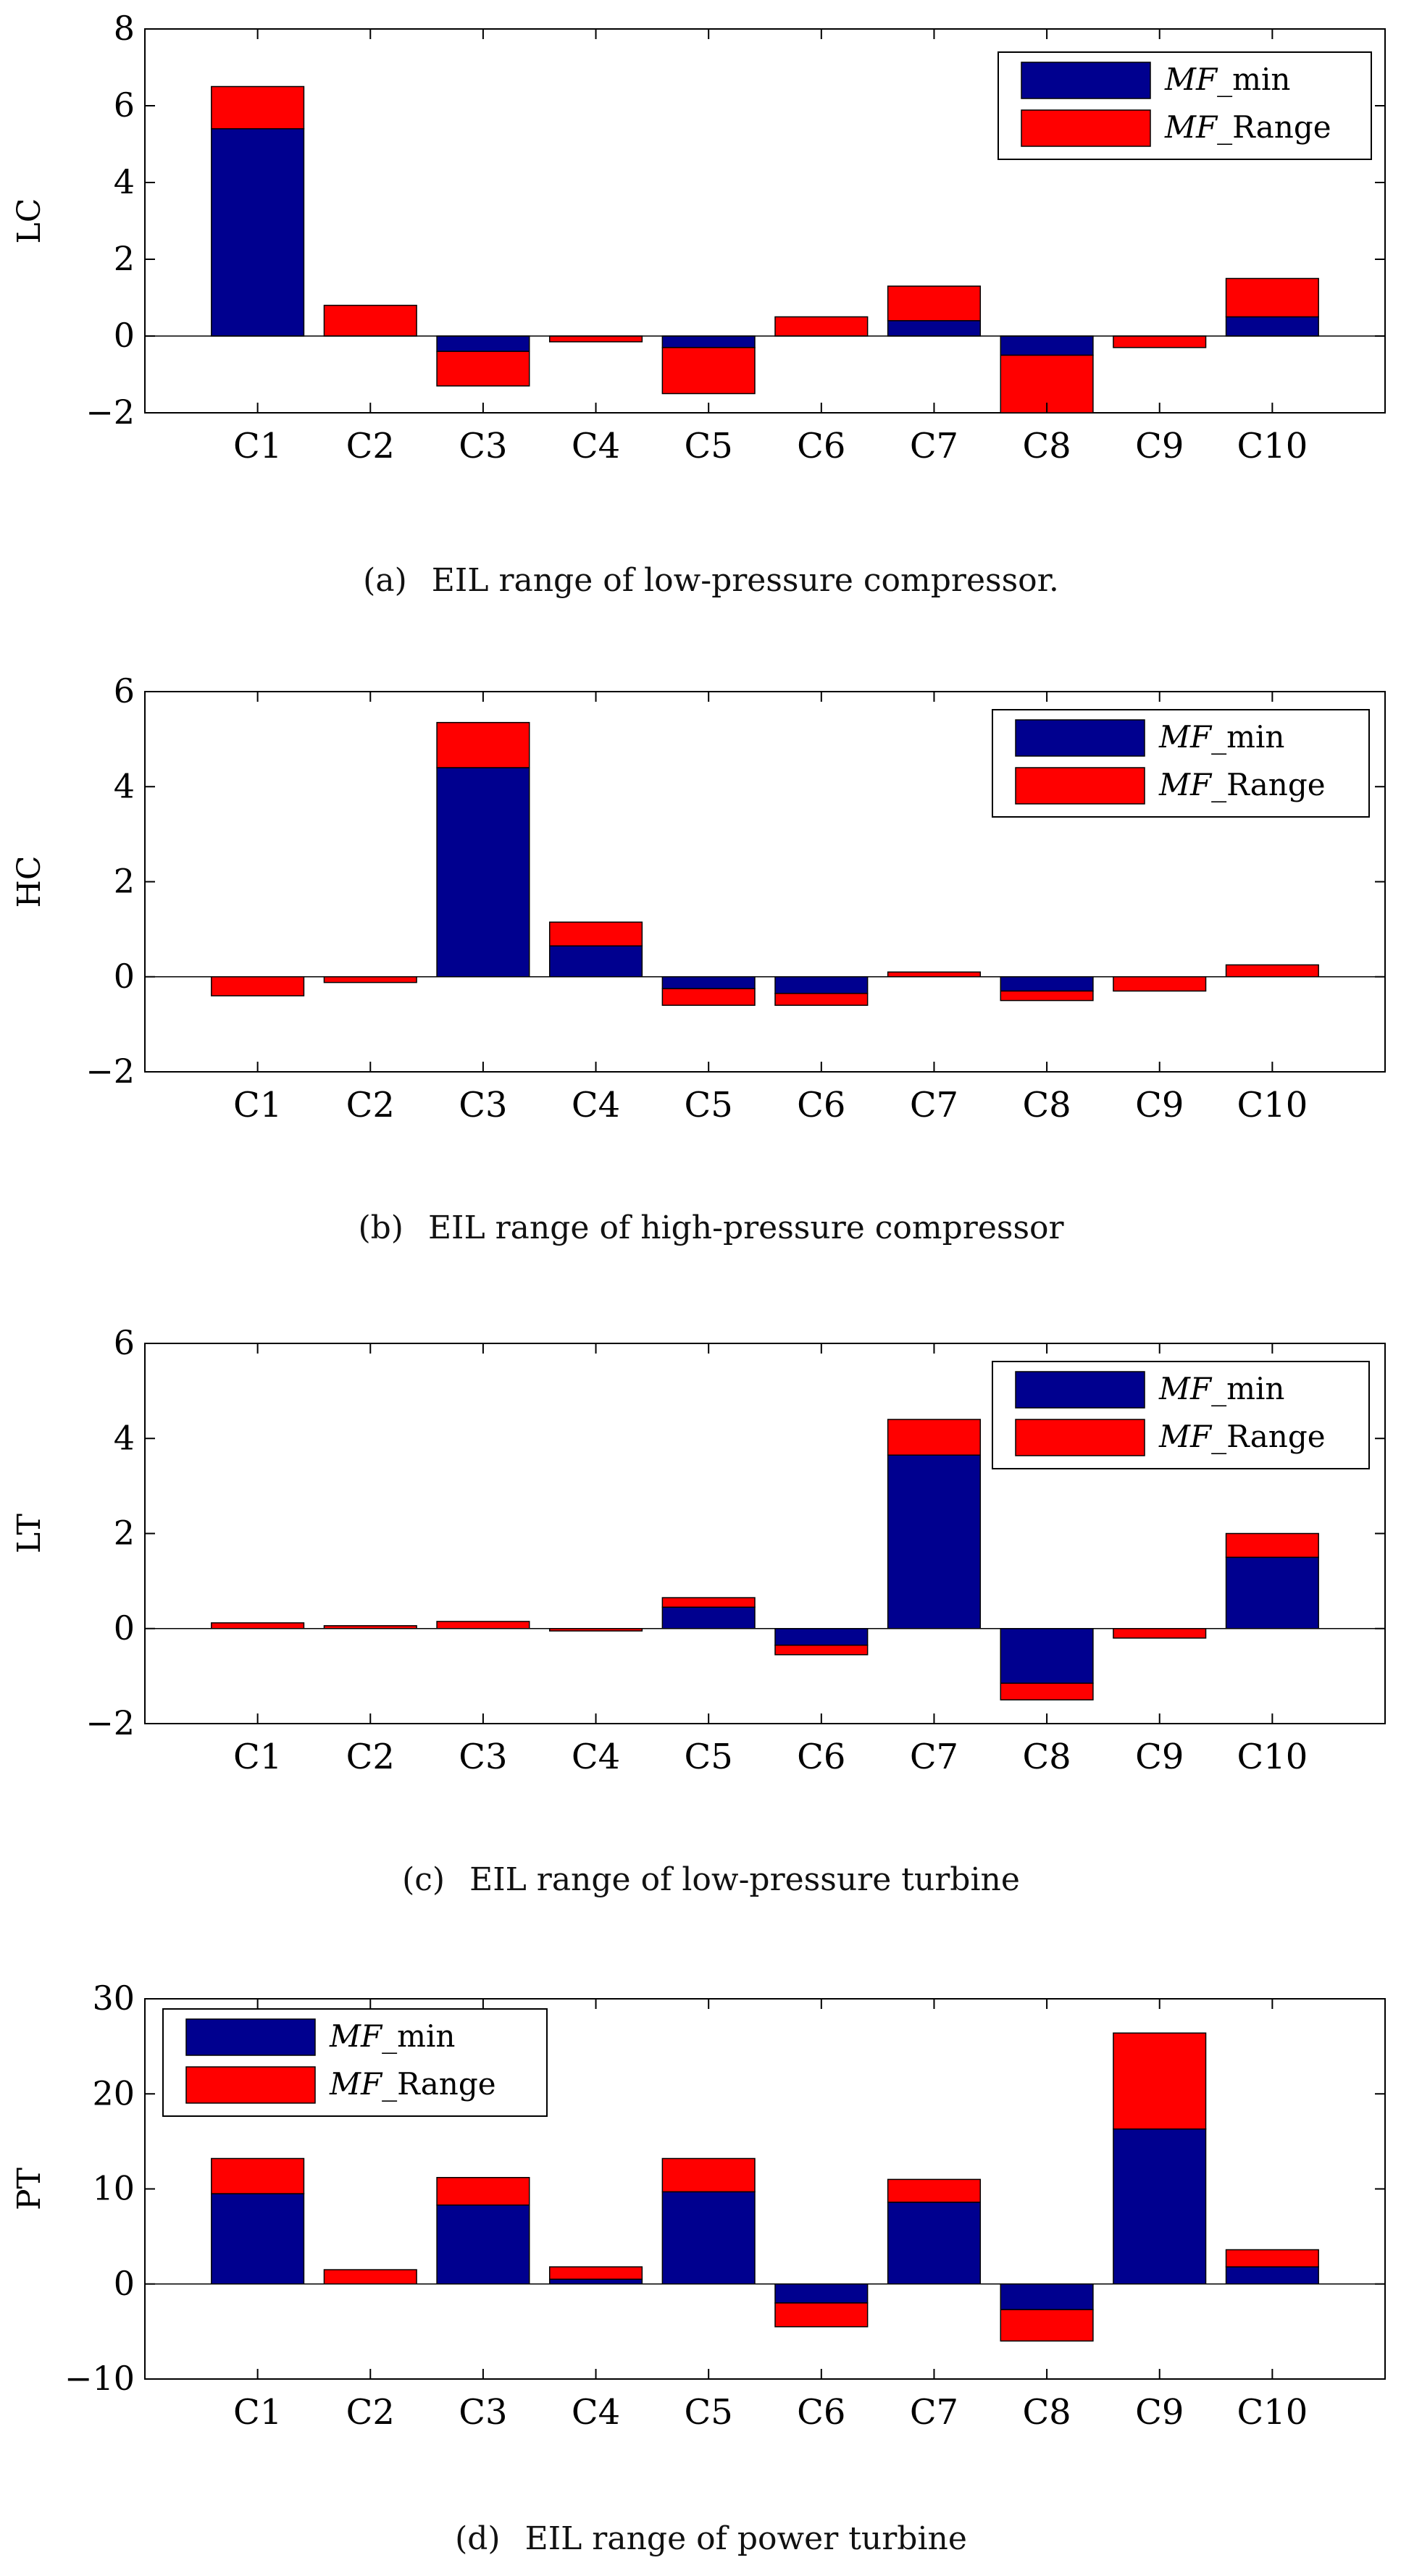  I want to click on chart-b-xtick-label-c2: C2, so click(371, 1105).